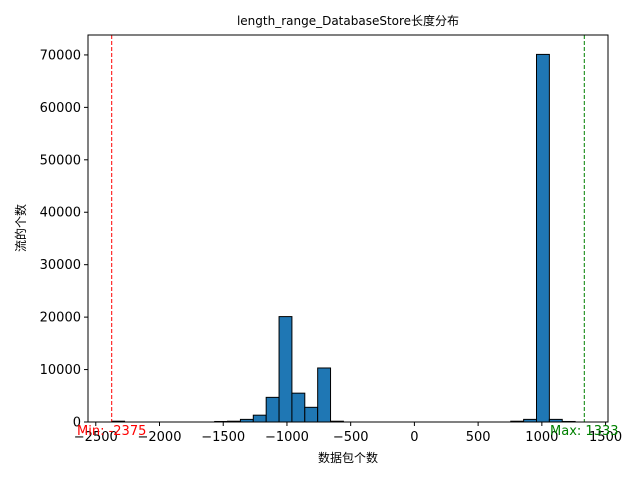 The width and height of the screenshot is (640, 480). I want to click on y-tick-label-6: 60000, so click(60, 108).